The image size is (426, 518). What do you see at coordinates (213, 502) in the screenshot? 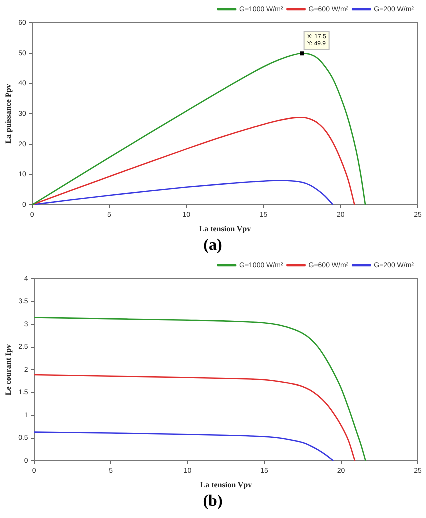
I see `text: (b)` at bounding box center [213, 502].